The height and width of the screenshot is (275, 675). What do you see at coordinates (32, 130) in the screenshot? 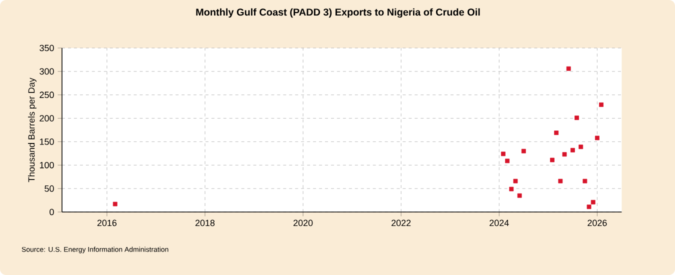
I see `y-axis-title: Thousand Barrels per Day` at bounding box center [32, 130].